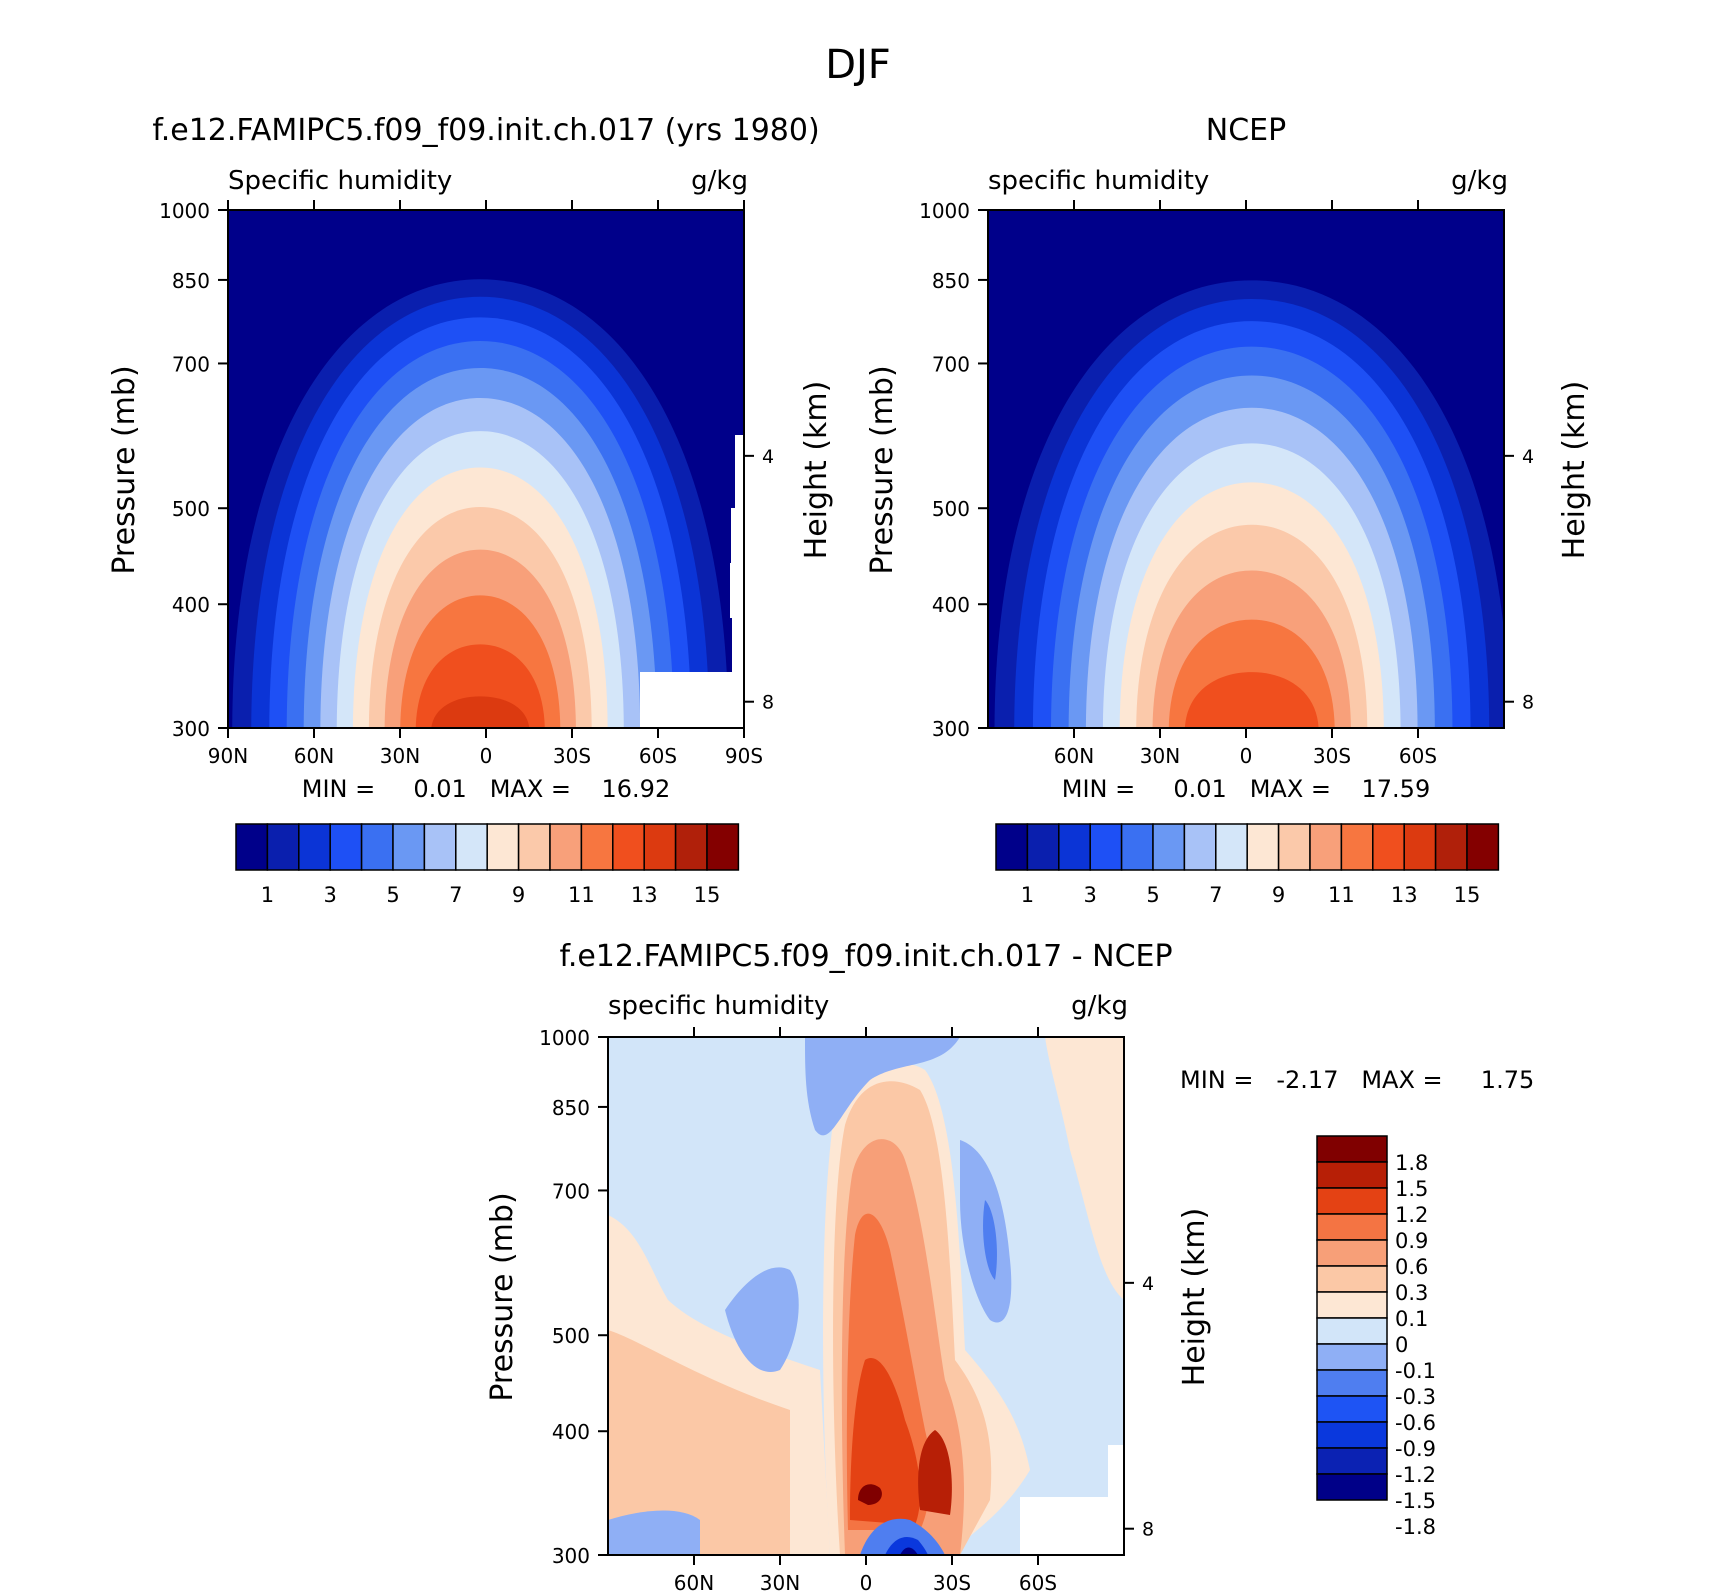 The image size is (1710, 1596). What do you see at coordinates (1411, 1241) in the screenshot?
I see `colorbar-label: 0.9` at bounding box center [1411, 1241].